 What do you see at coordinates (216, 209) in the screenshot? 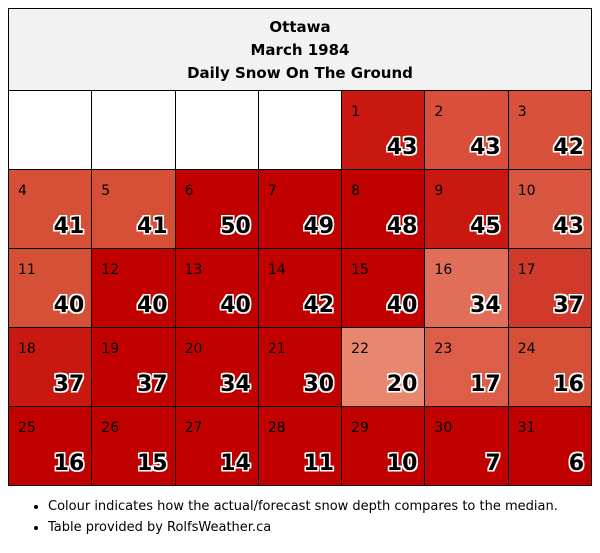
I see `calendar-day-cell: 6 50` at bounding box center [216, 209].